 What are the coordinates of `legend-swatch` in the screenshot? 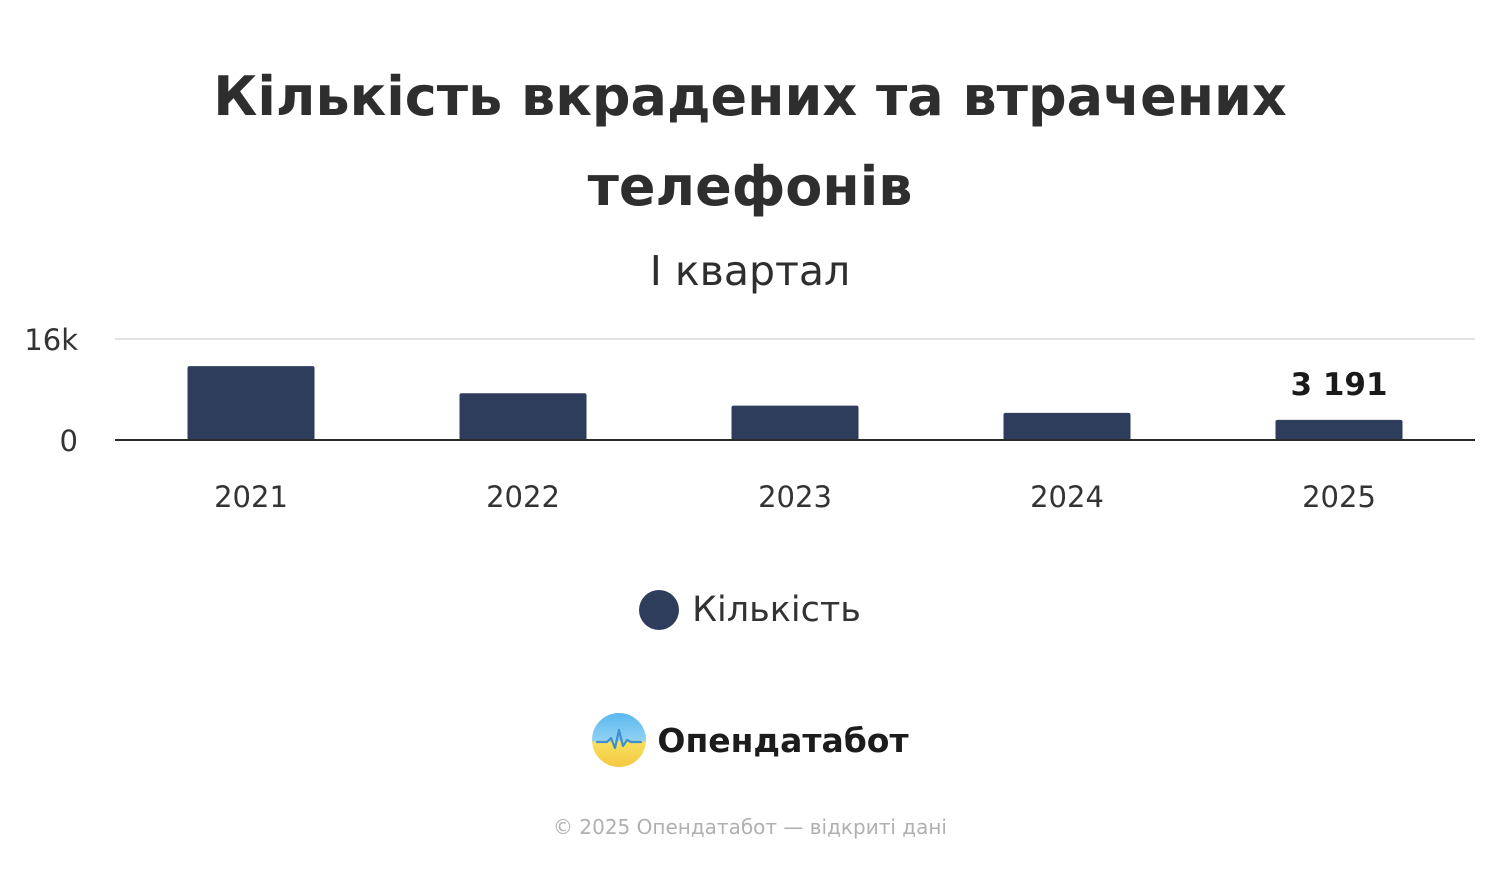 It's located at (659, 610).